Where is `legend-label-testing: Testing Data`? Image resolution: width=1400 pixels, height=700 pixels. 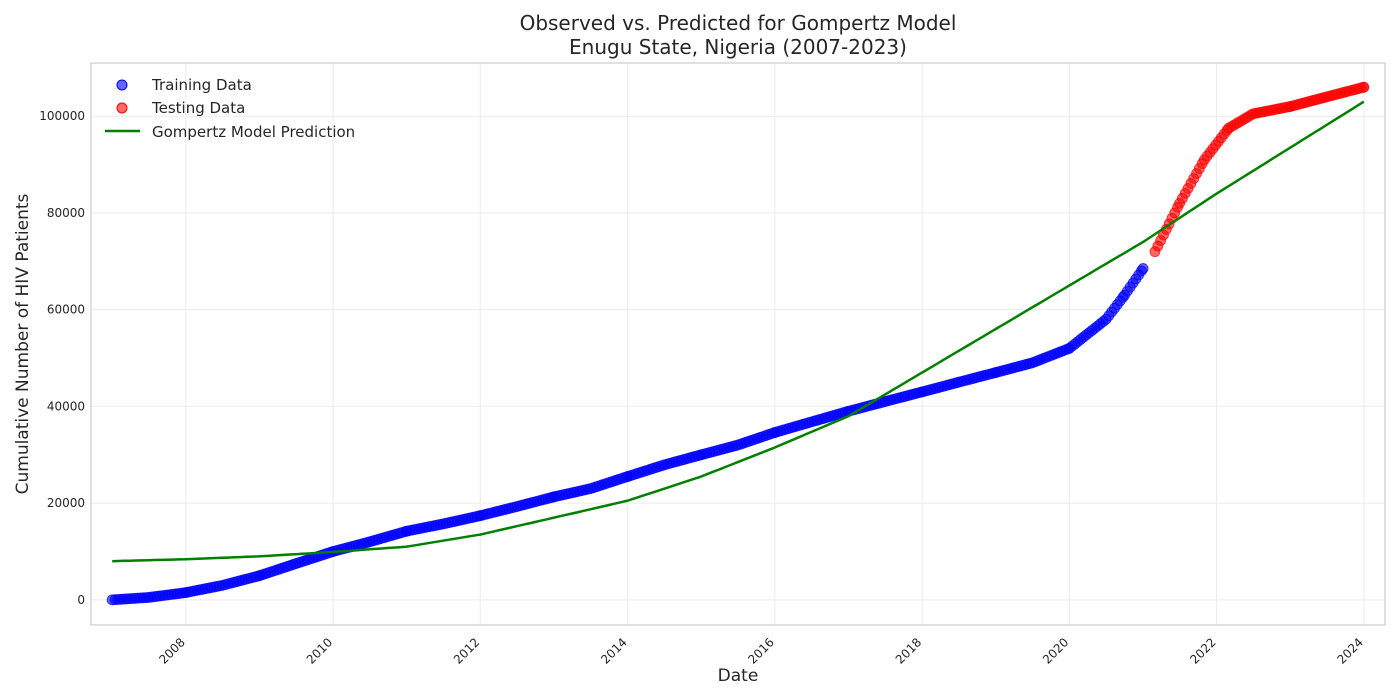 legend-label-testing: Testing Data is located at coordinates (198, 108).